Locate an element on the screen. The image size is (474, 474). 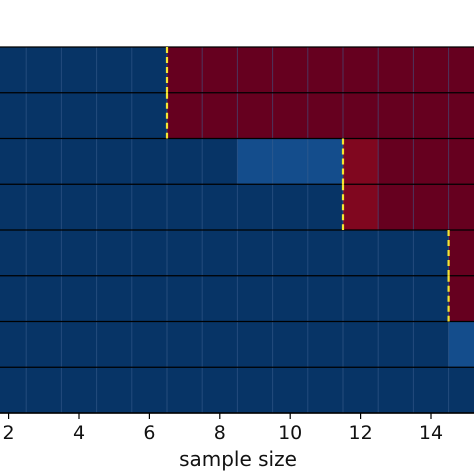
x-tick-label: 4 is located at coordinates (79, 433).